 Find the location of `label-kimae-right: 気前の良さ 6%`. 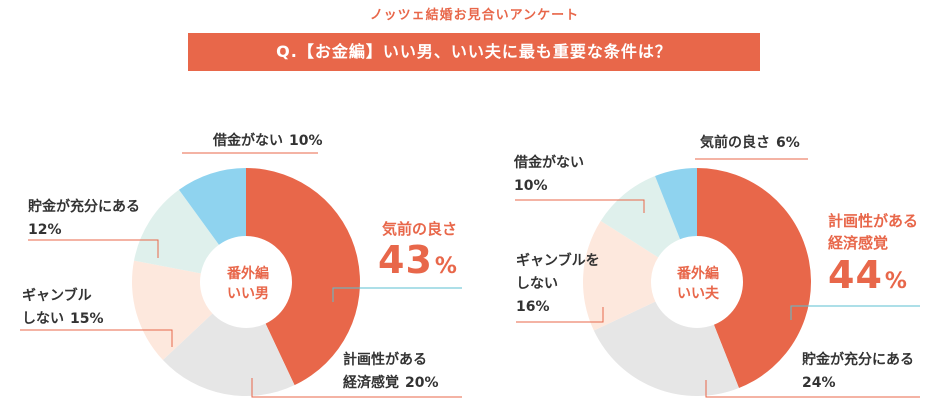

label-kimae-right: 気前の良さ 6% is located at coordinates (750, 143).